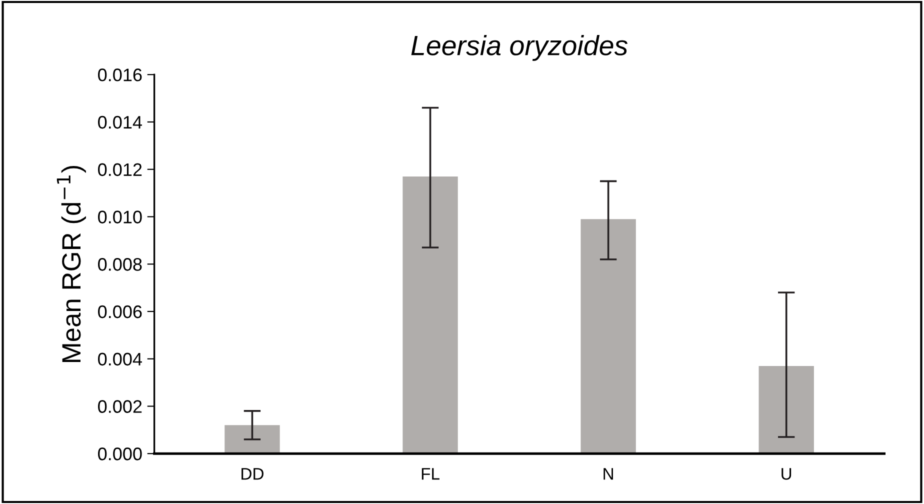  Describe the element at coordinates (120, 454) in the screenshot. I see `y-tick-label: 0.000` at that location.